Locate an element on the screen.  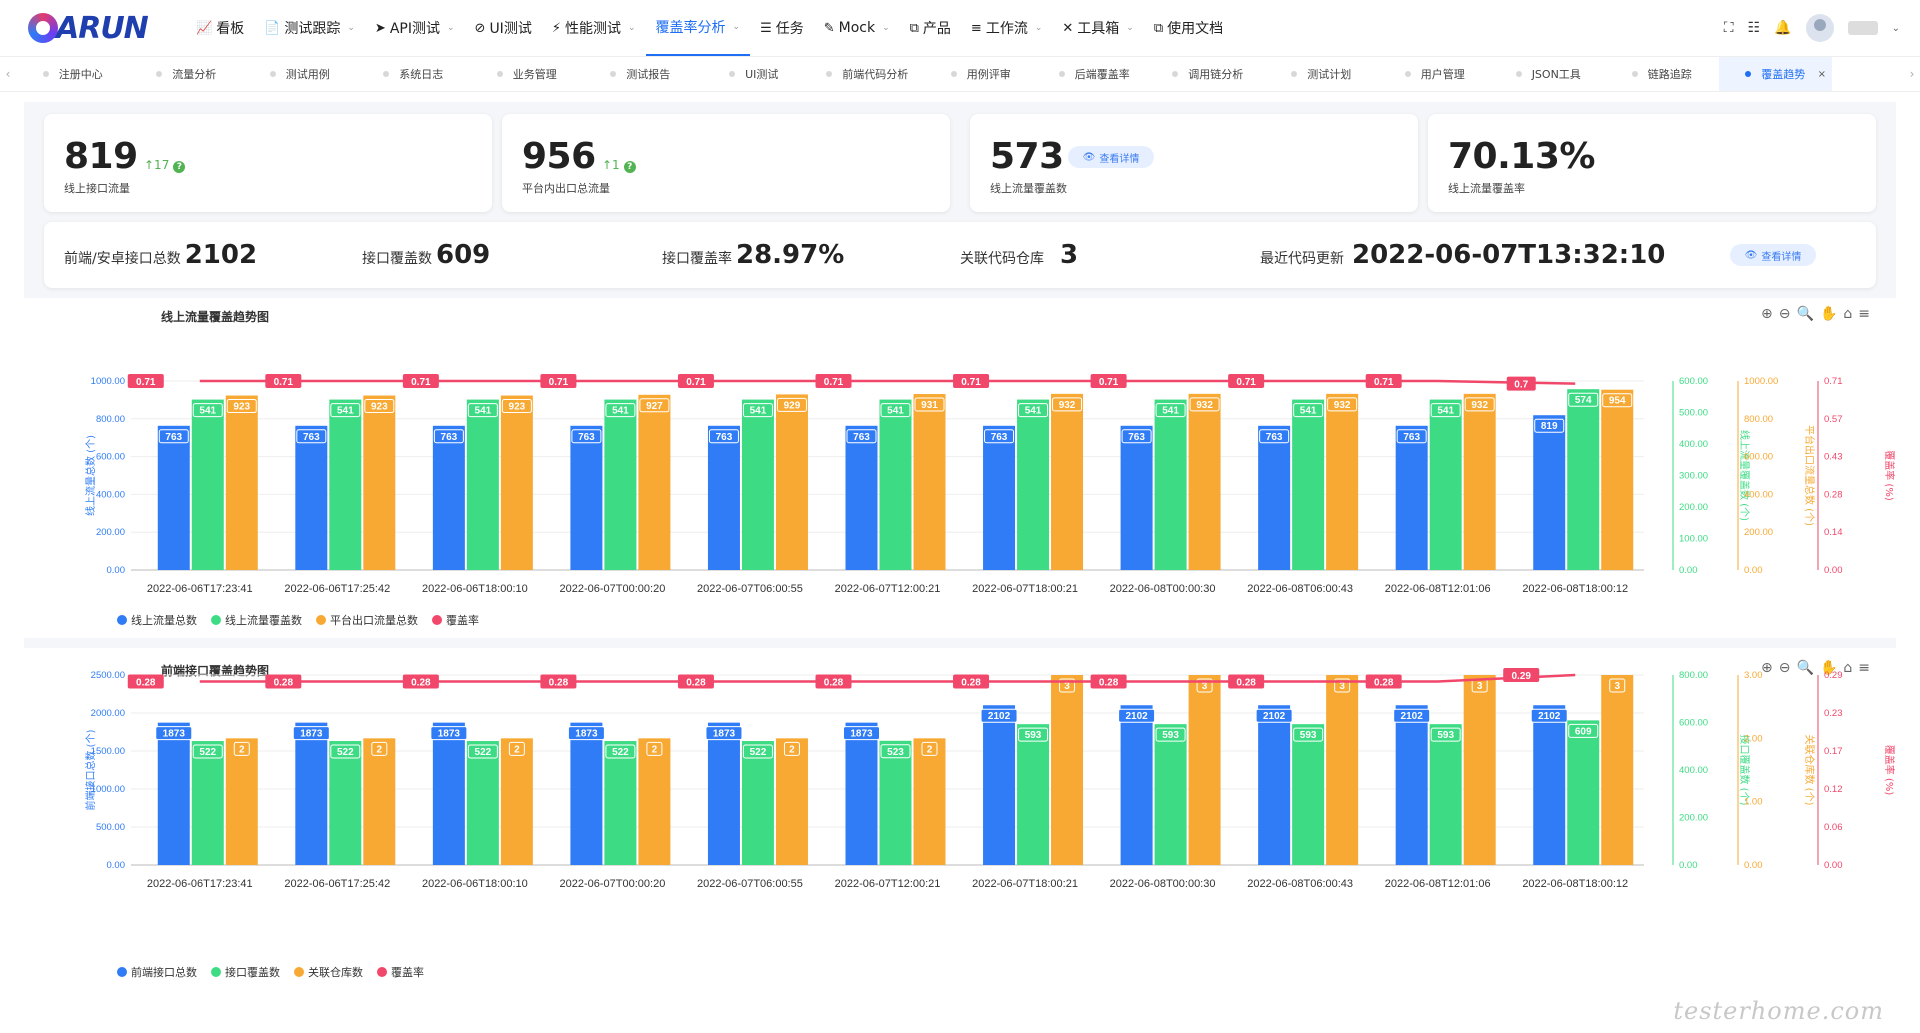
menu-item-7: ✎ Mock ⌄ is located at coordinates (857, 28).